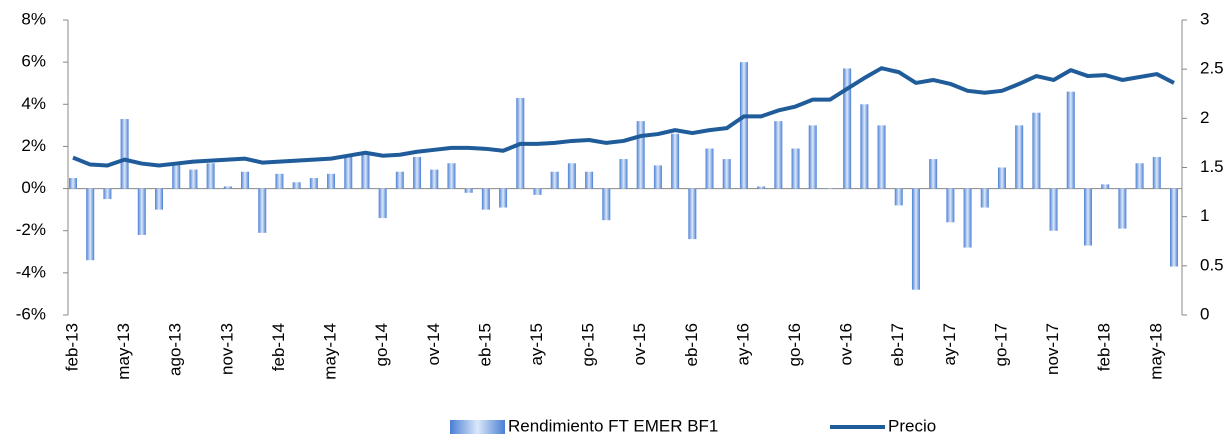  I want to click on x-tick-label: ago-13, so click(175, 349).